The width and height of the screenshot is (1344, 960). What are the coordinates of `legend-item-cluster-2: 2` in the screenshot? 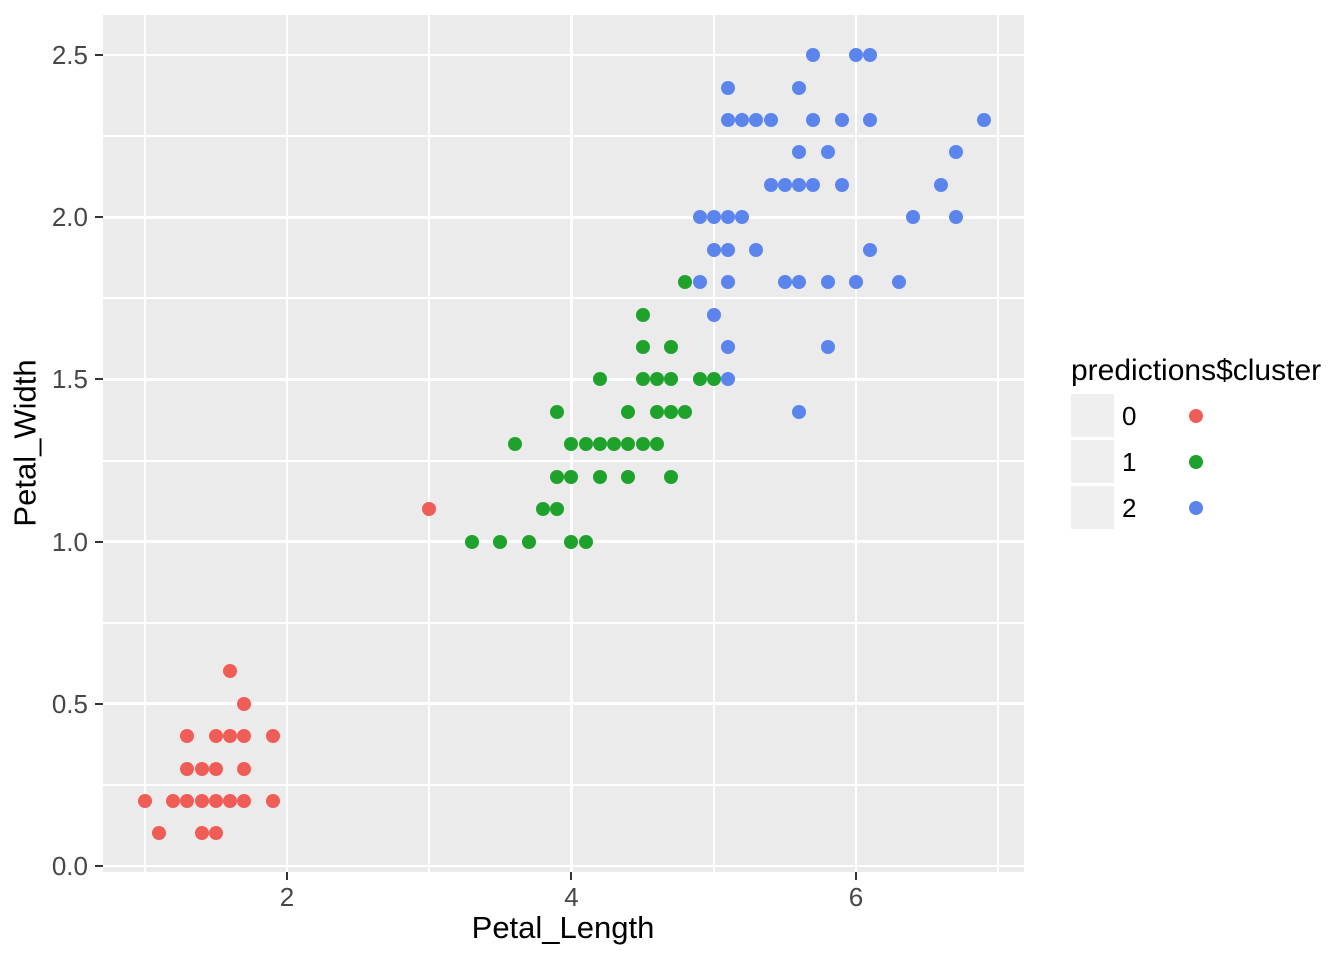 It's located at (1196, 507).